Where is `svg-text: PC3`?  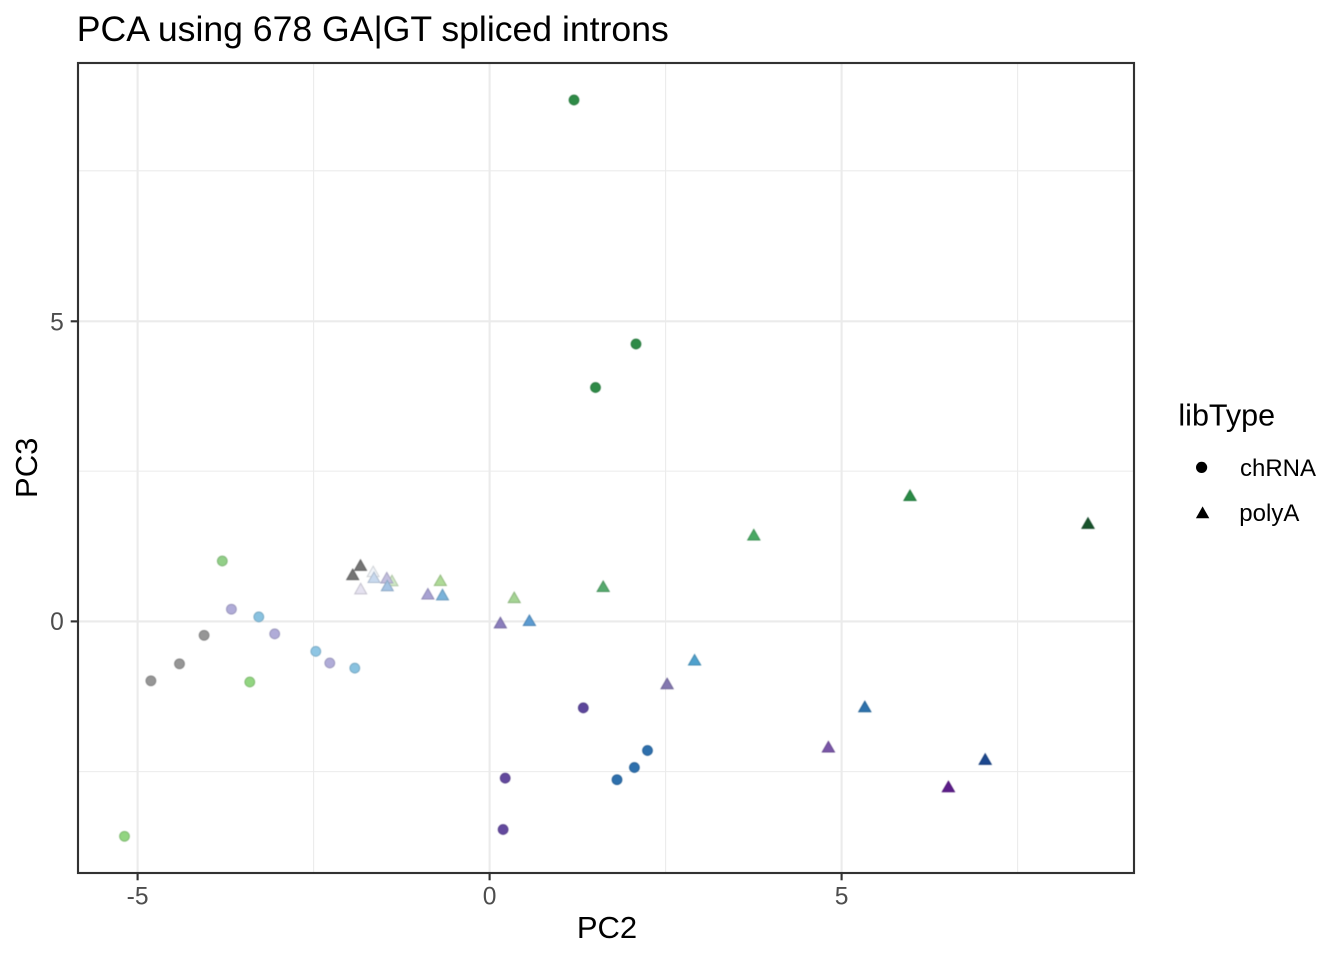
svg-text: PC3 is located at coordinates (26, 468).